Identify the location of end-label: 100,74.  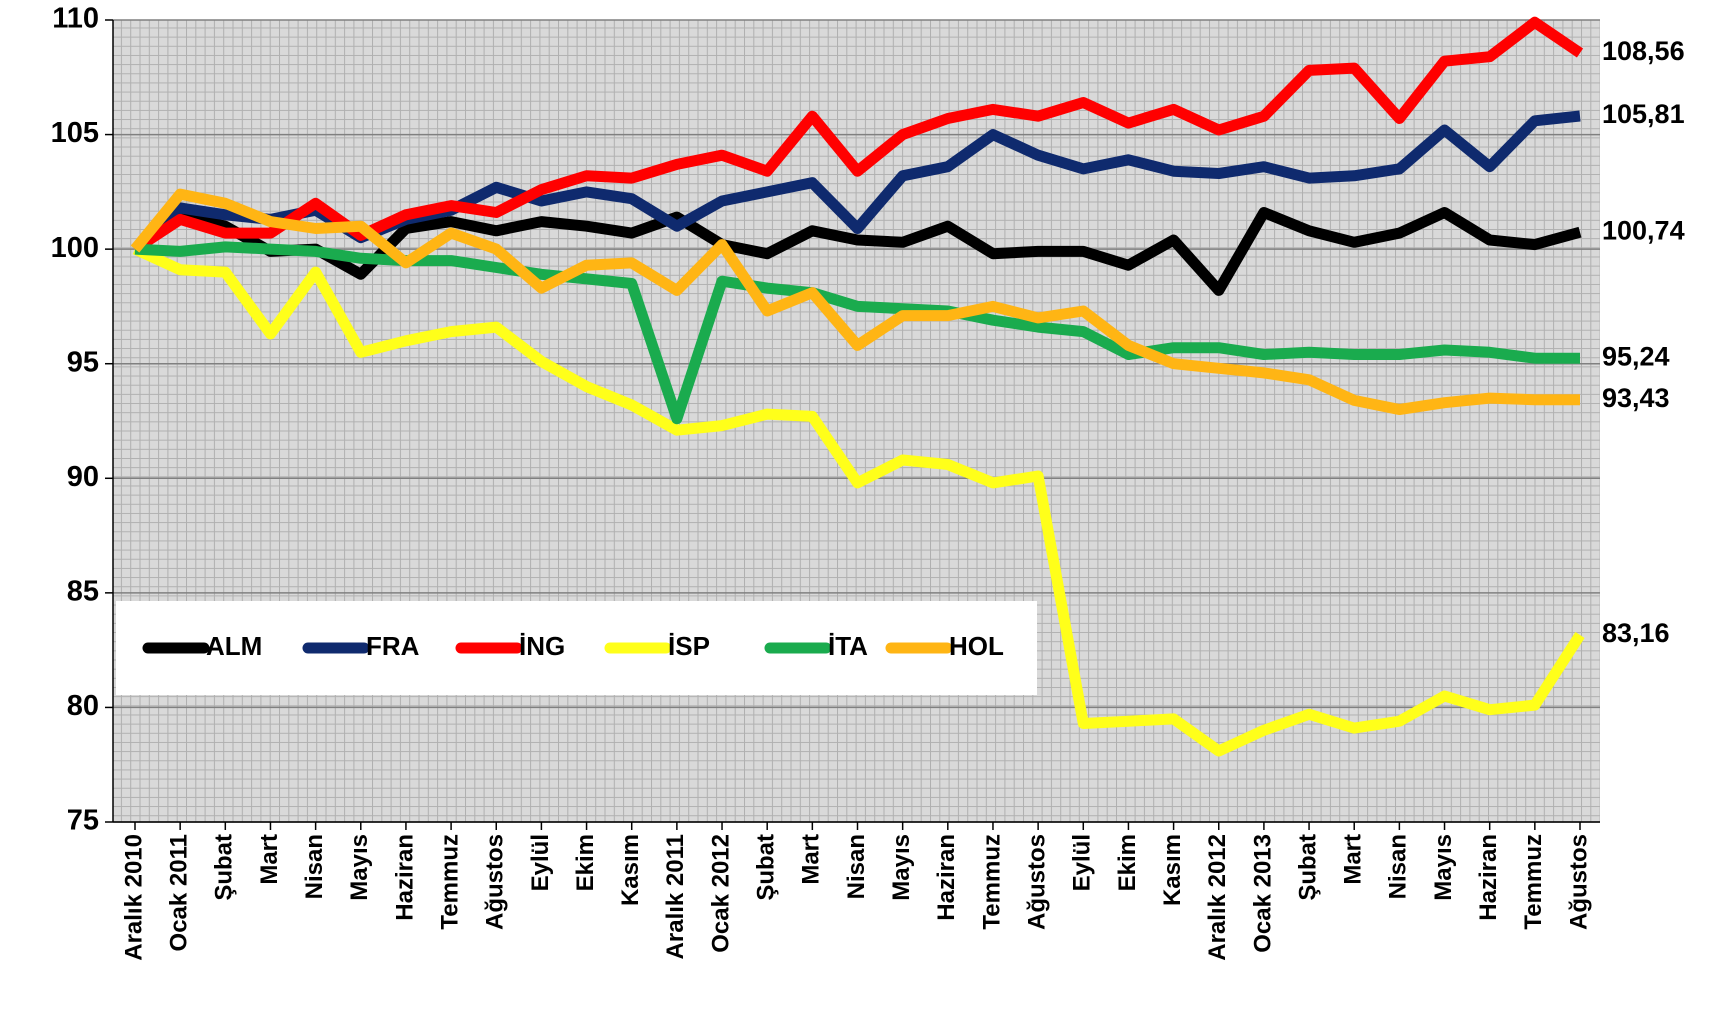
(1643, 230).